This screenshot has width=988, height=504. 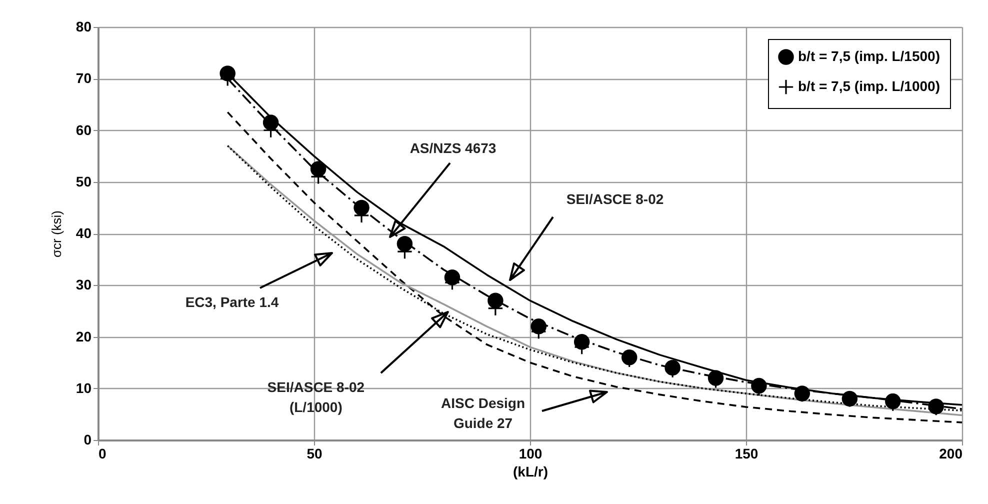 What do you see at coordinates (84, 26) in the screenshot?
I see `y-tick-label: 80` at bounding box center [84, 26].